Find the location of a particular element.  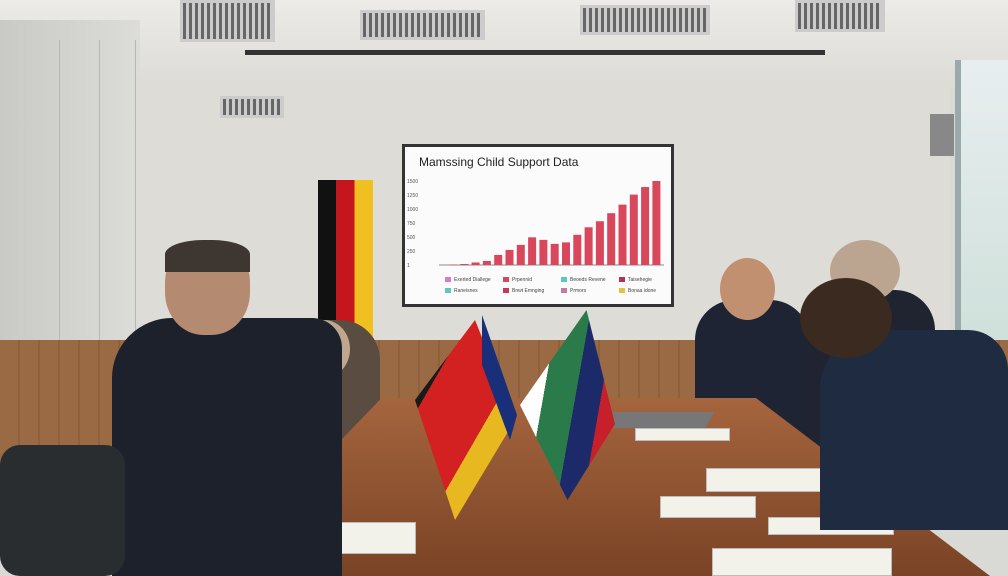

bald-head is located at coordinates (747, 289).